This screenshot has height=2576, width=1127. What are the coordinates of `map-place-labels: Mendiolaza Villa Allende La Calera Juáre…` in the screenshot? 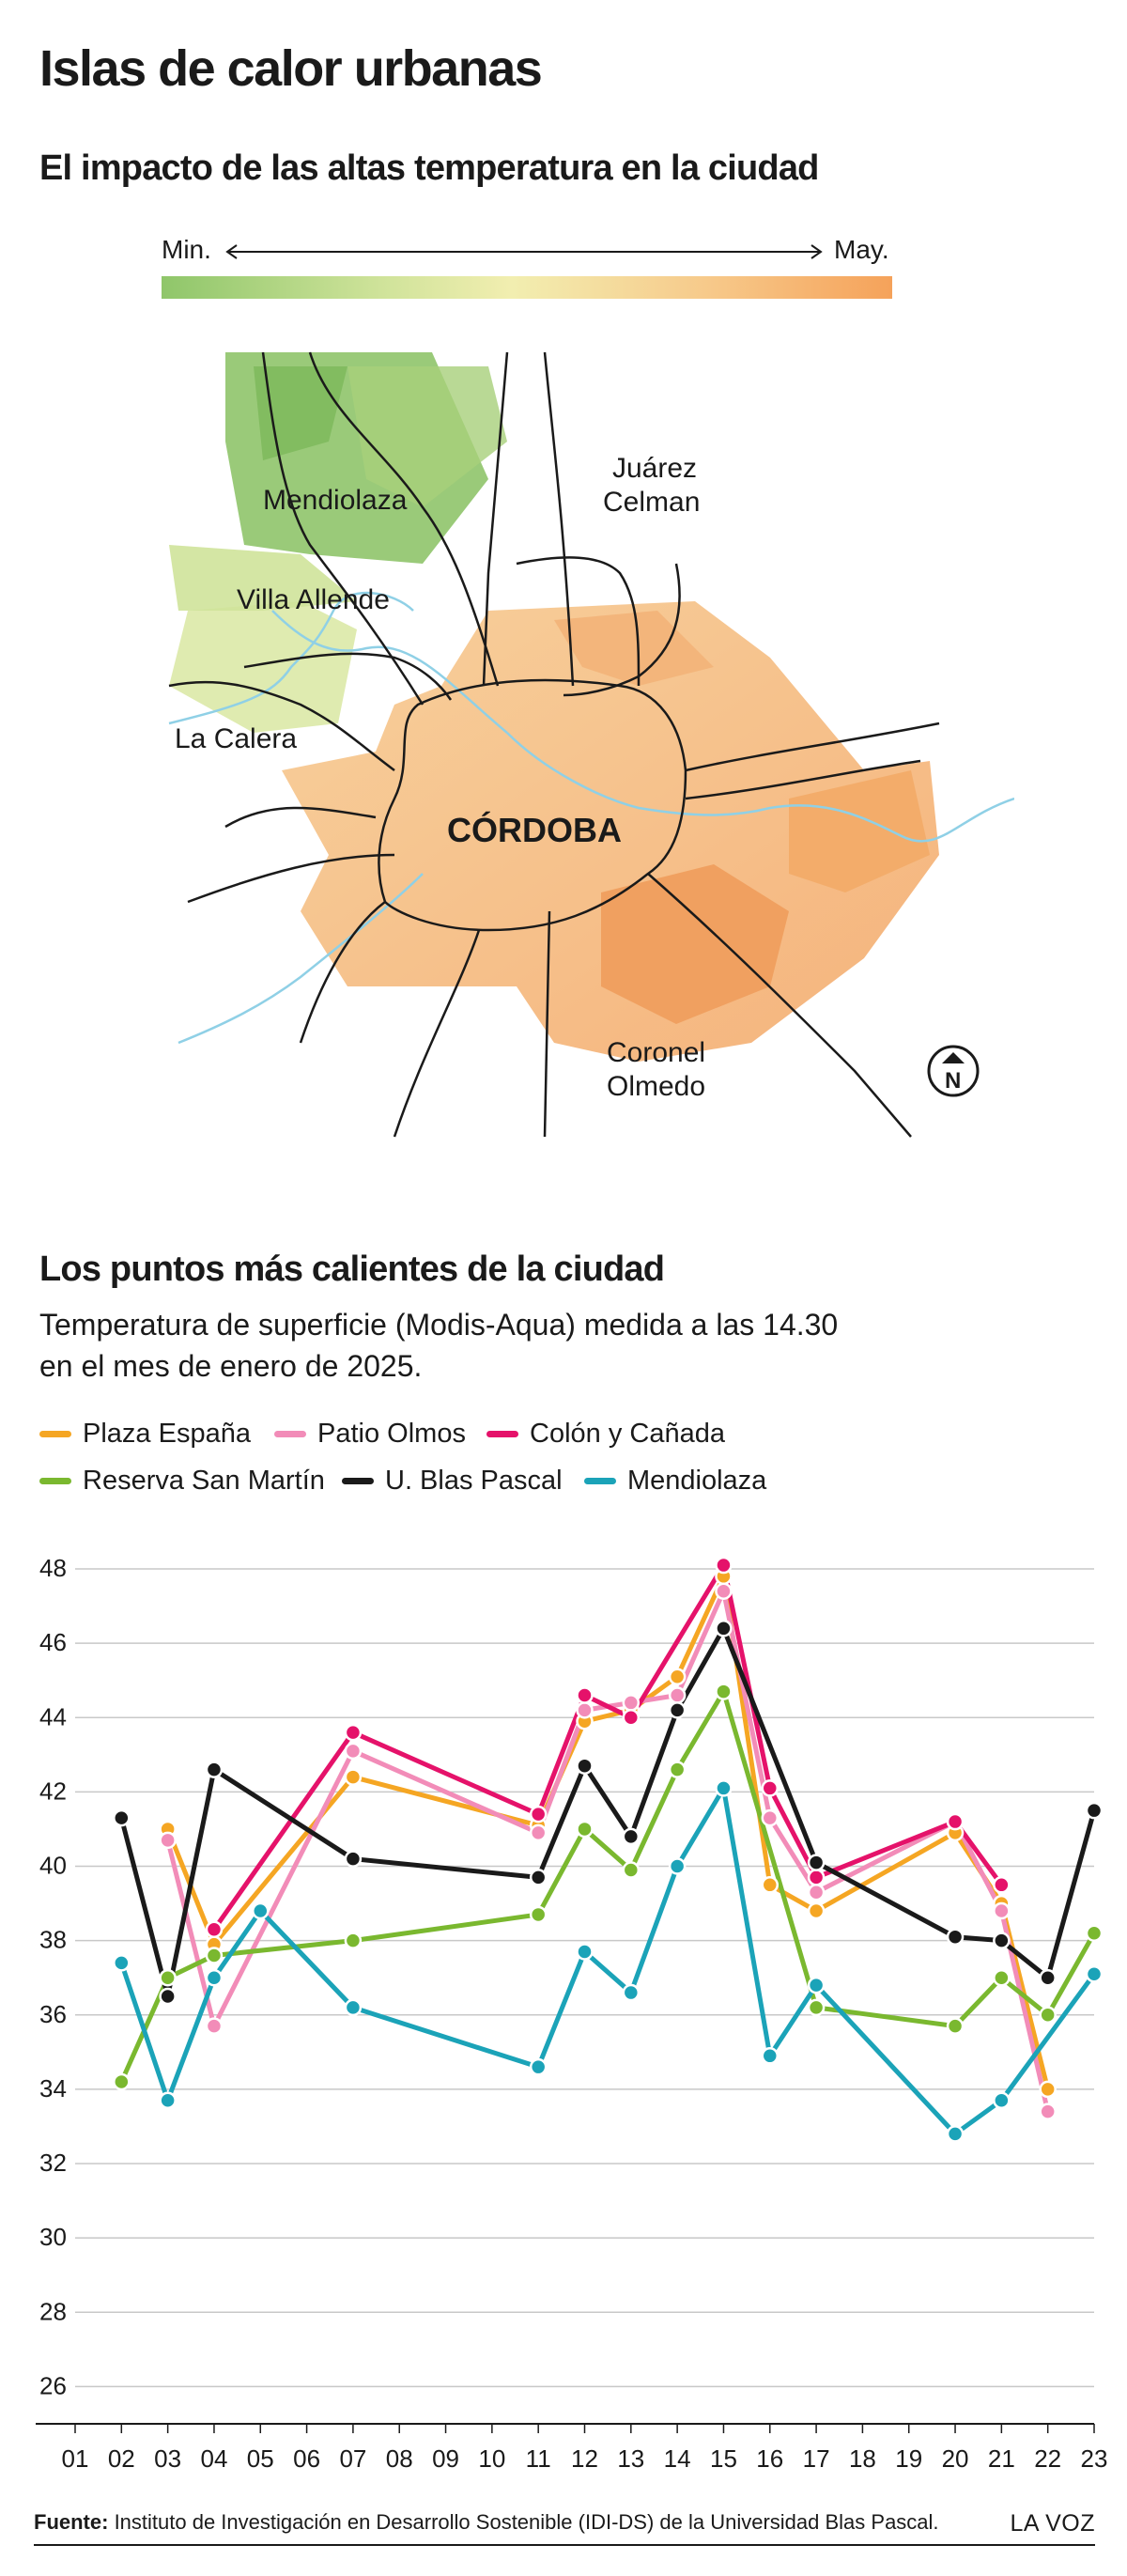 It's located at (440, 778).